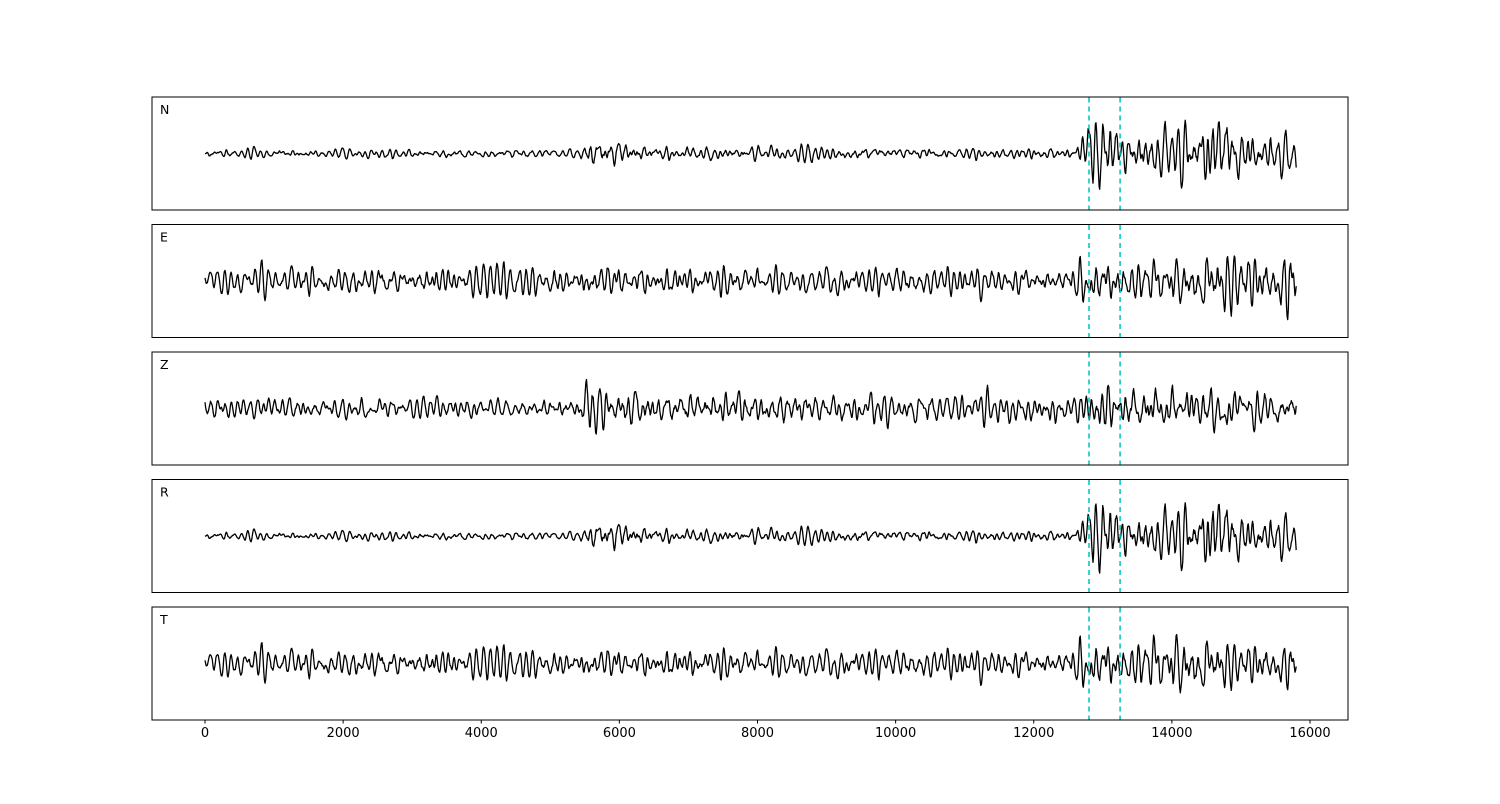  Describe the element at coordinates (164, 237) in the screenshot. I see `panel-label: E` at that location.